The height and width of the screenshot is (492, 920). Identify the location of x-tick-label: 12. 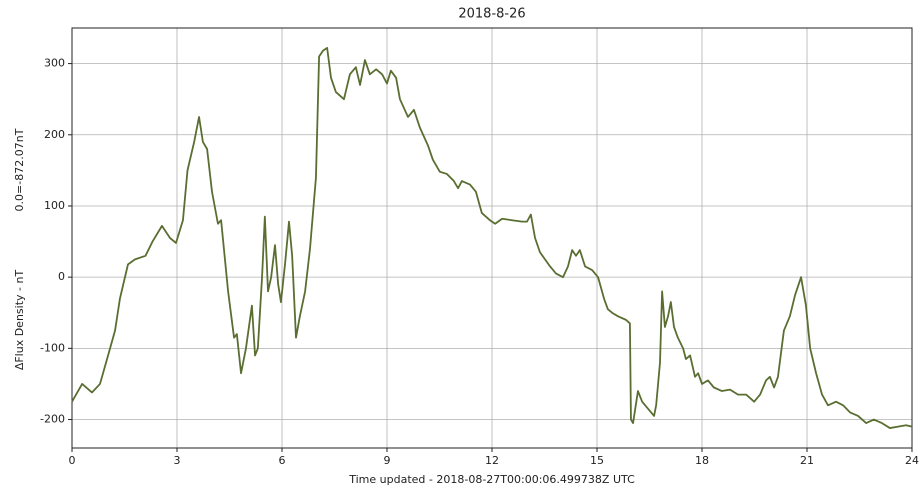
(492, 460).